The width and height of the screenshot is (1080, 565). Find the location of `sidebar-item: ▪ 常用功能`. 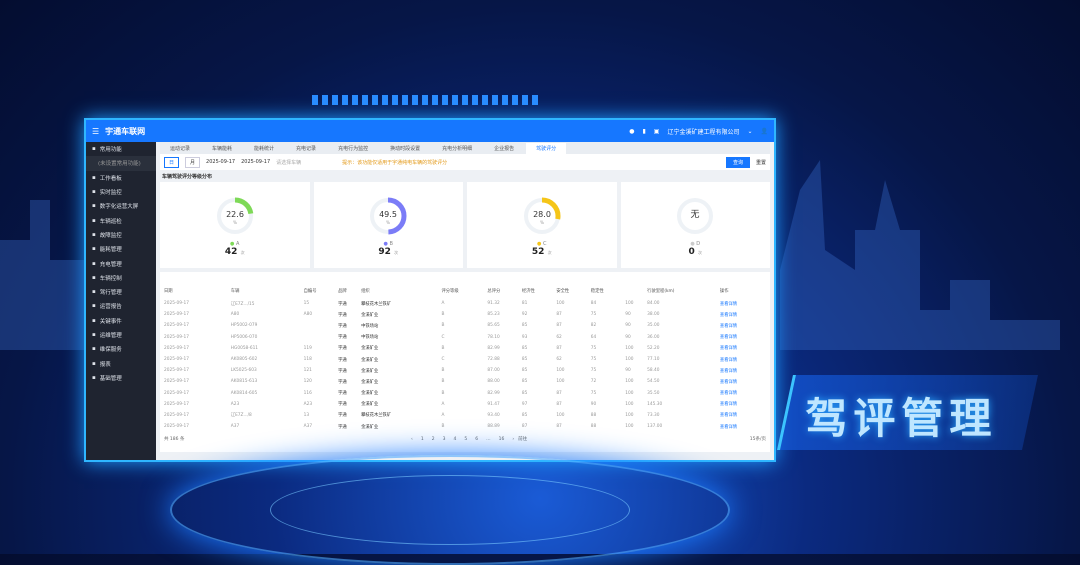

sidebar-item: ▪ 常用功能 is located at coordinates (121, 149).